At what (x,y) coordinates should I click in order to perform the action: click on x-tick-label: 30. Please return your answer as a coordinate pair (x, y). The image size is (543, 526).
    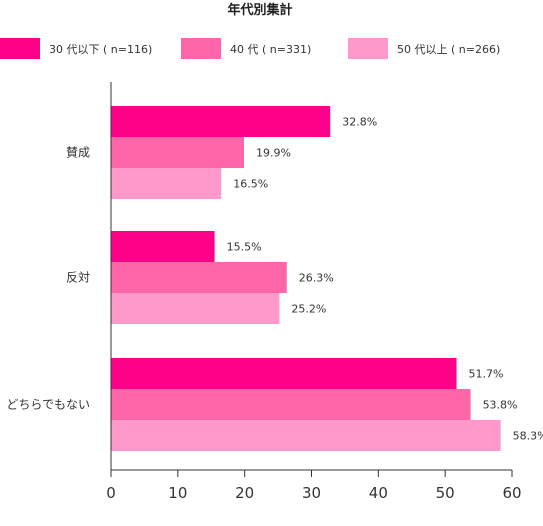
    Looking at the image, I should click on (311, 493).